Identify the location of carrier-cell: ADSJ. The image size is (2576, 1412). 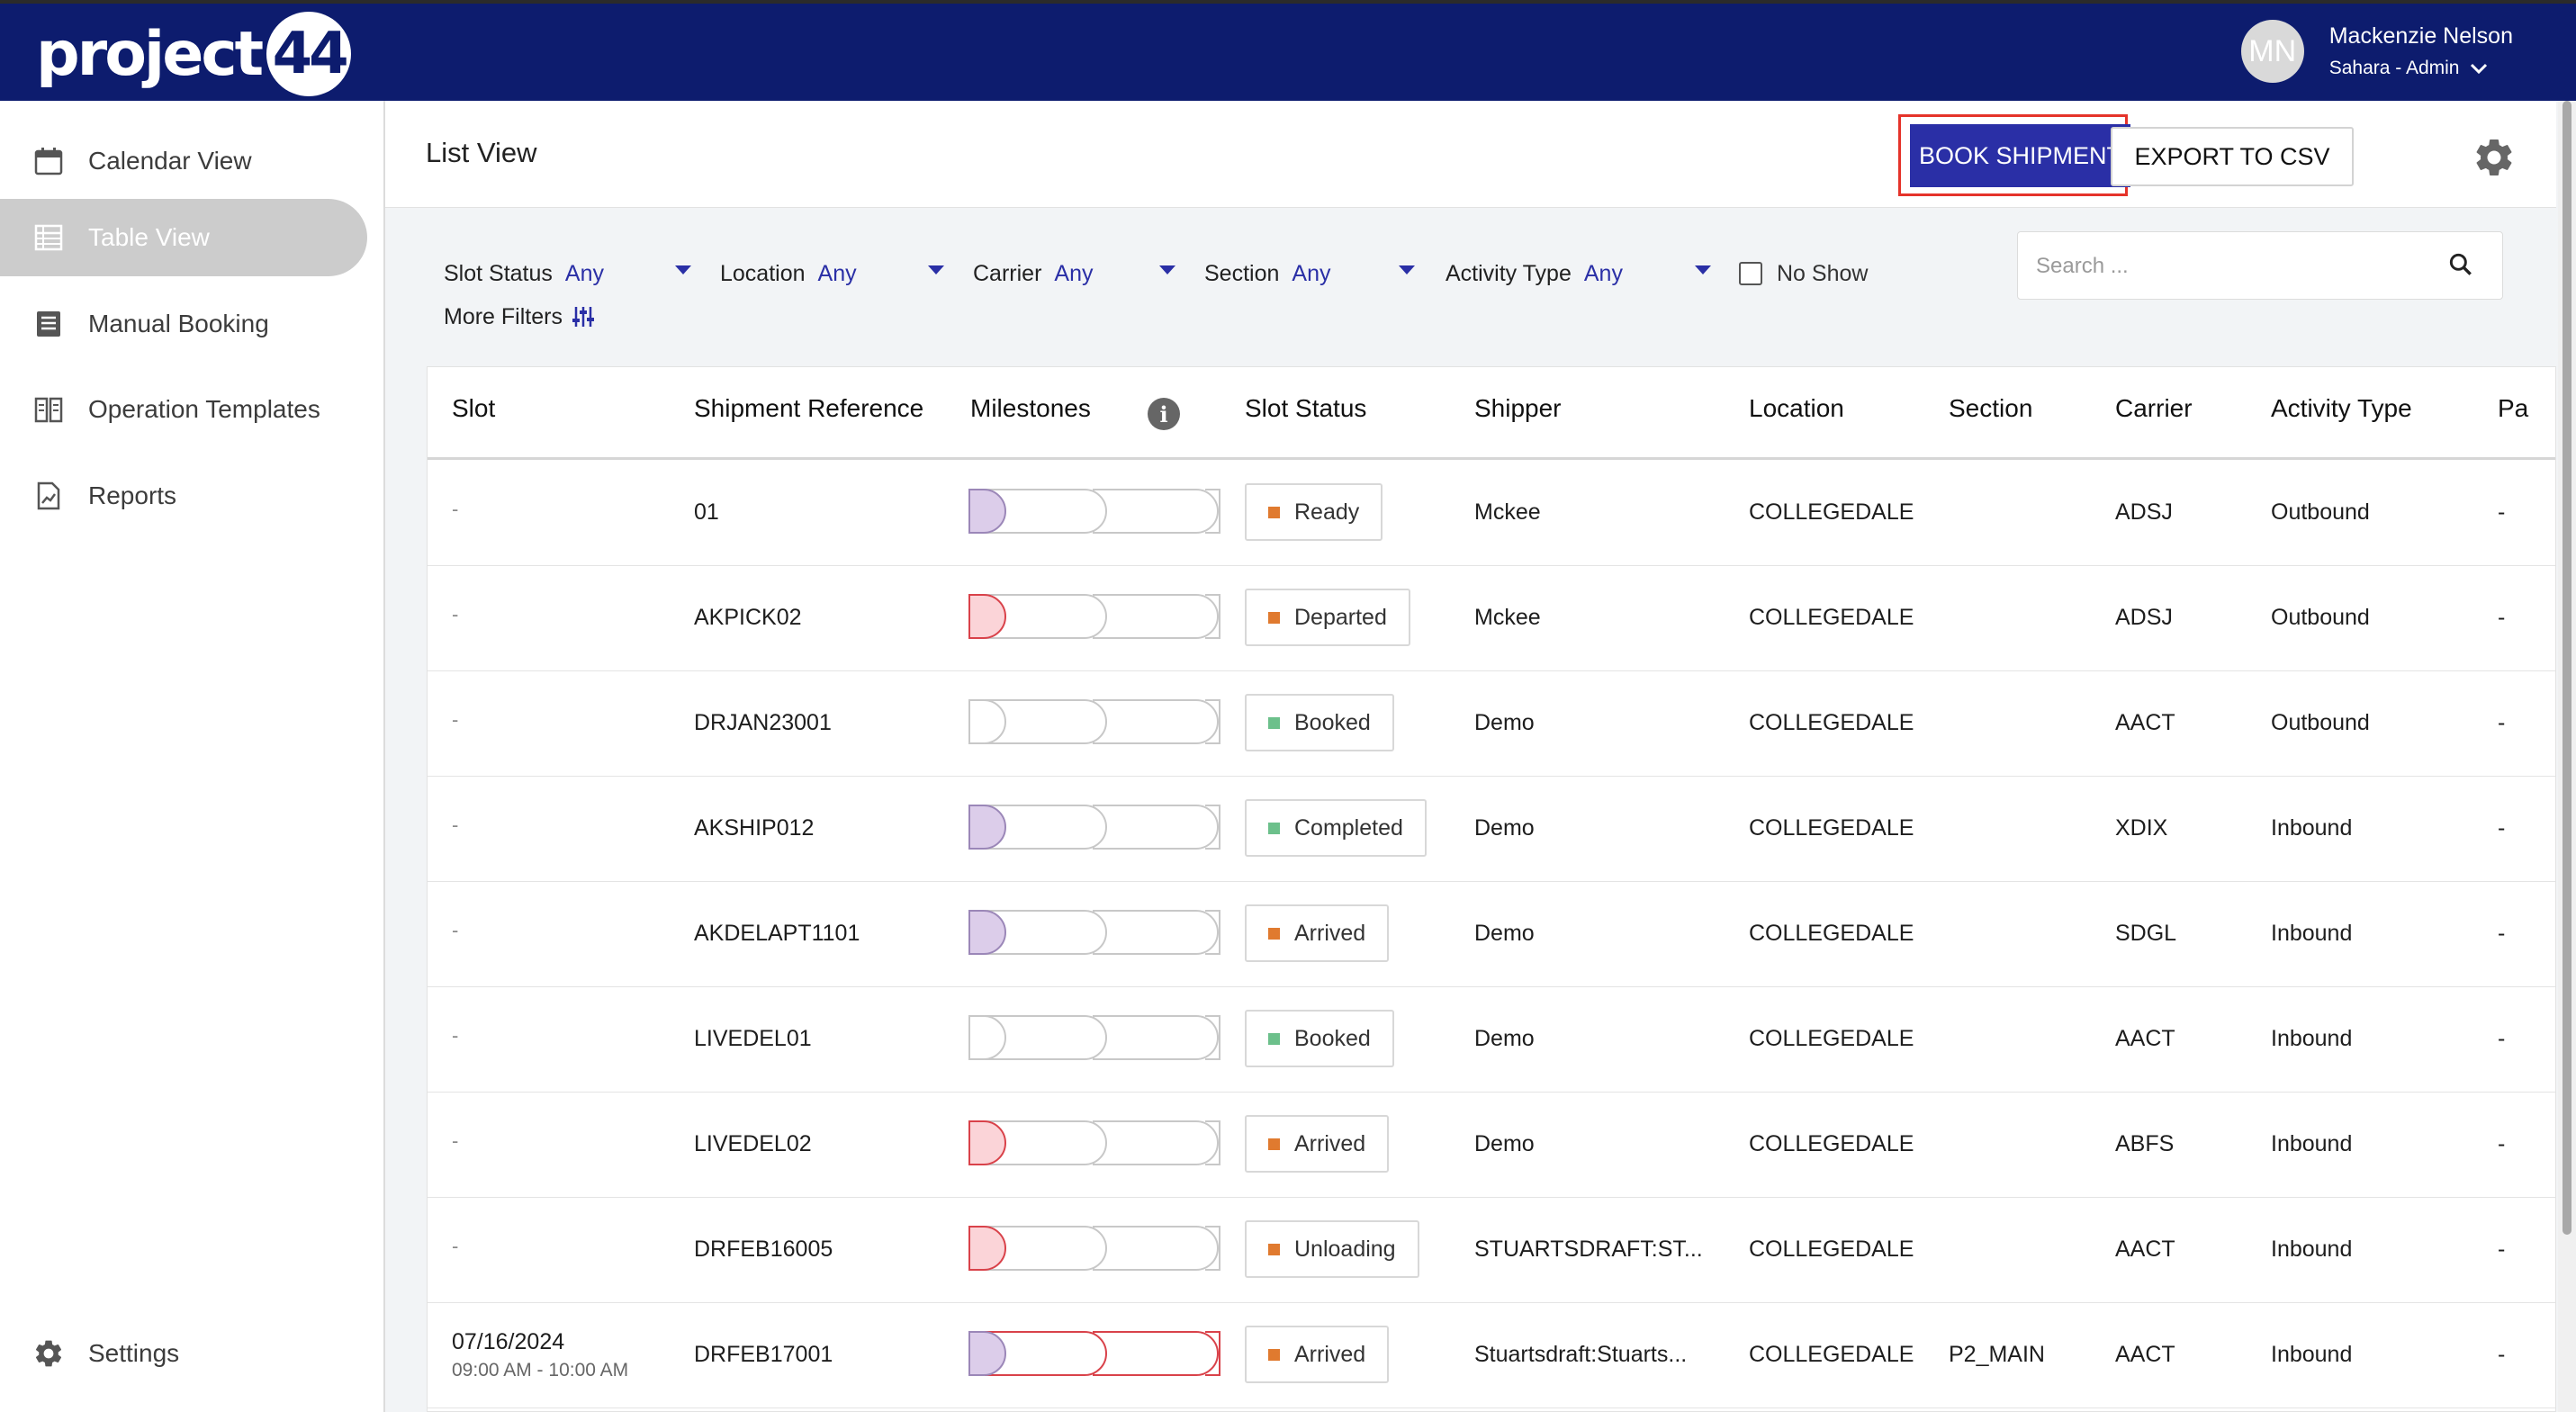
(2144, 618).